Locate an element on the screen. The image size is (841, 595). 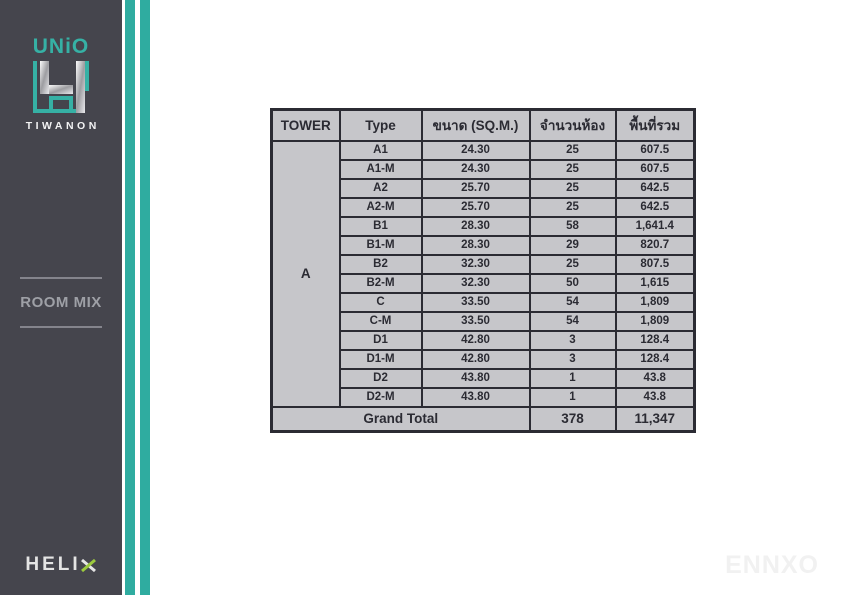
table-cell: 1,641.4 is located at coordinates (655, 226).